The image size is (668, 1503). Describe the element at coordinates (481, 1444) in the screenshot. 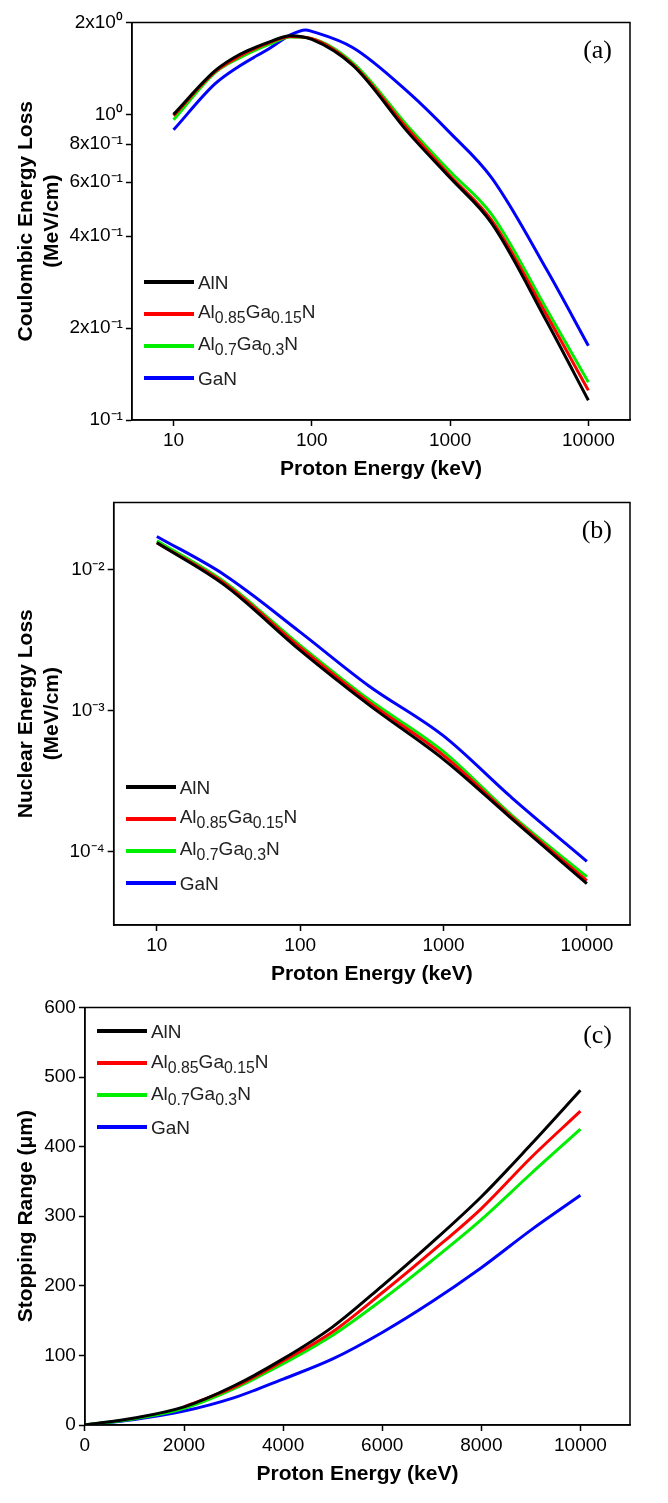

I see `x-tick-label: 8000` at that location.